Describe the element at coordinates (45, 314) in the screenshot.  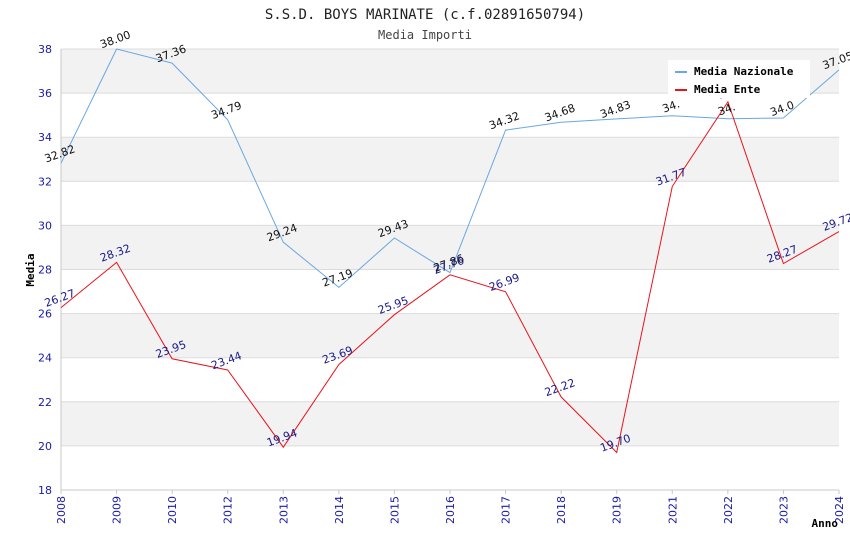
I see `y-tick-label: 26` at that location.